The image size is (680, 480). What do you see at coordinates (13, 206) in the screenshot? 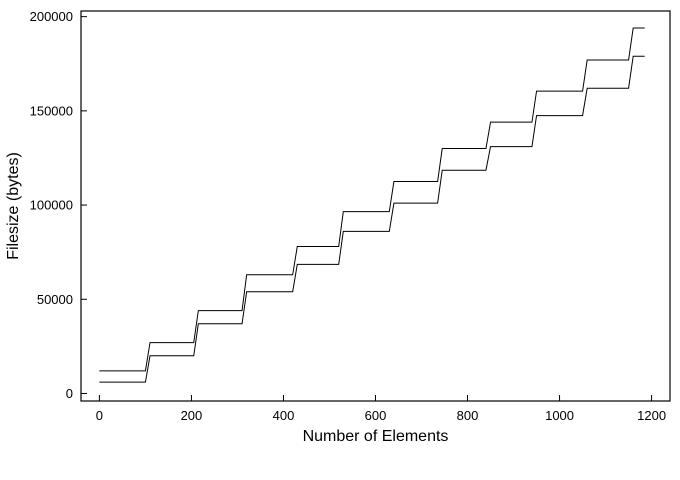
I see `y-axis-title: Filesize (bytes)` at bounding box center [13, 206].